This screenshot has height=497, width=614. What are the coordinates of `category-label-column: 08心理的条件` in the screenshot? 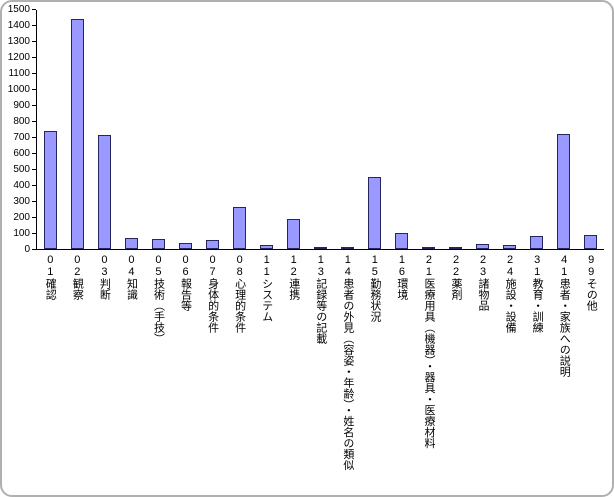 It's located at (238, 293).